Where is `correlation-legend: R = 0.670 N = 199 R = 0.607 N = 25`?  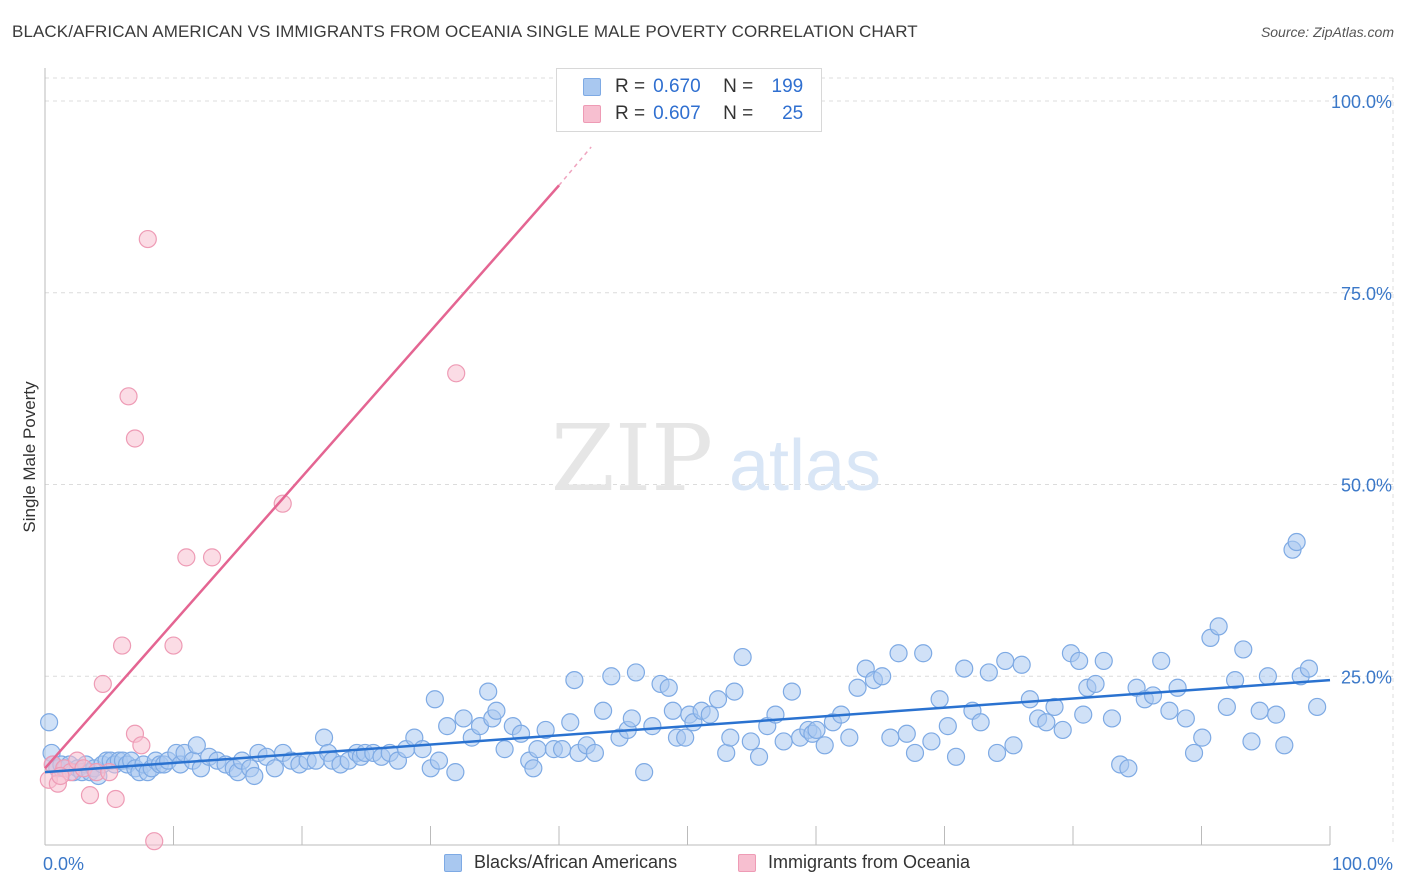
correlation-legend: R = 0.670 N = 199 R = 0.607 N = 25 is located at coordinates (689, 100).